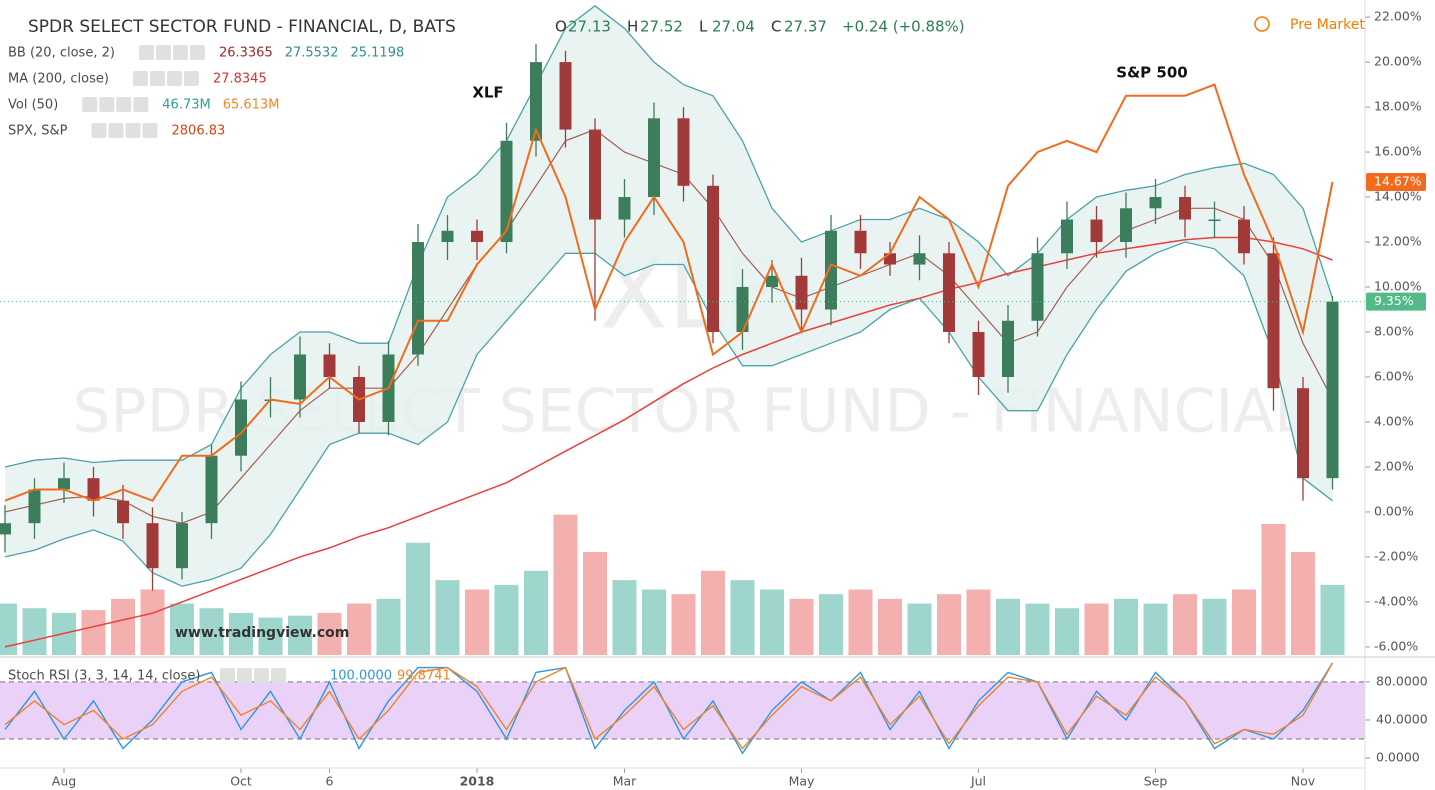  I want to click on indicator-value: 27.8345, so click(240, 79).